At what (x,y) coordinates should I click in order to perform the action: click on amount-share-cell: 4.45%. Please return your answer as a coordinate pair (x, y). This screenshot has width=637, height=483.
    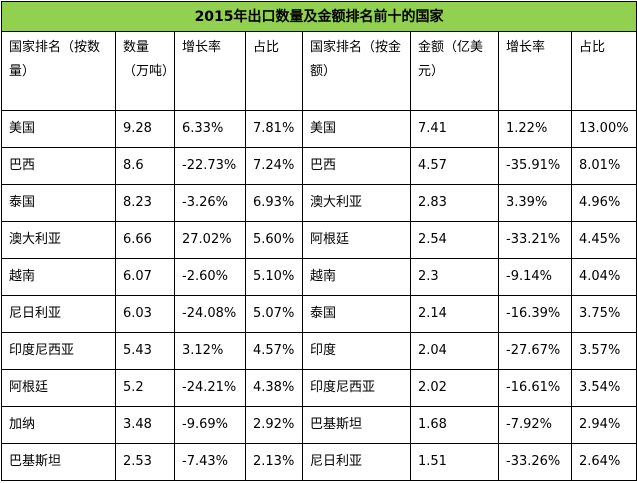
    Looking at the image, I should click on (603, 240).